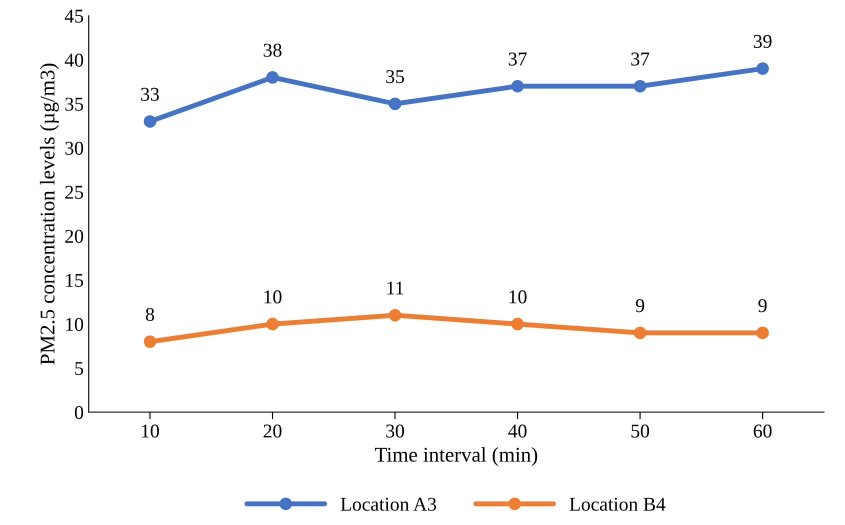 This screenshot has height=525, width=845. What do you see at coordinates (618, 504) in the screenshot?
I see `legend-label: Location B4` at bounding box center [618, 504].